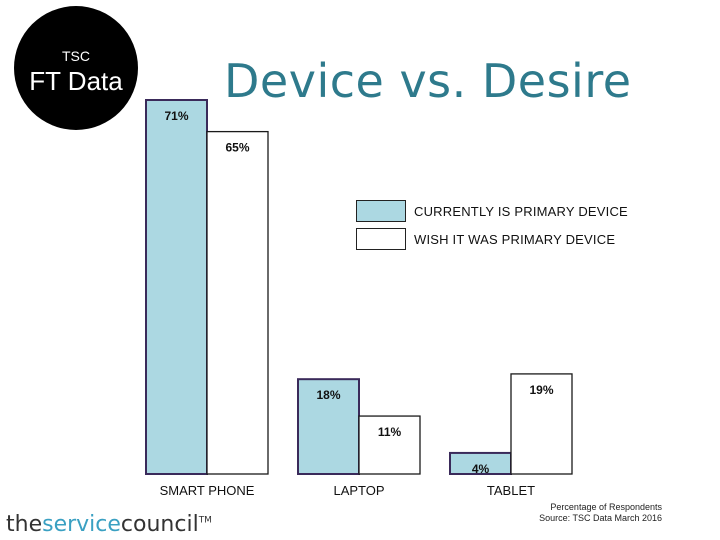 This screenshot has width=720, height=540. Describe the element at coordinates (541, 424) in the screenshot. I see `bar-wish-tablet` at that location.